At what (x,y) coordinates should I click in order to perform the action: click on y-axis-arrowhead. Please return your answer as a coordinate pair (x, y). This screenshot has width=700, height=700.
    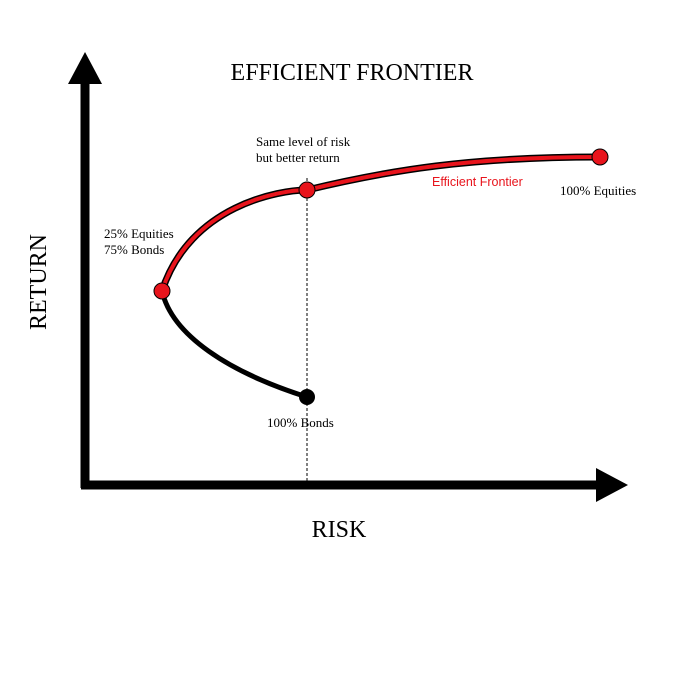
    Looking at the image, I should click on (85, 68).